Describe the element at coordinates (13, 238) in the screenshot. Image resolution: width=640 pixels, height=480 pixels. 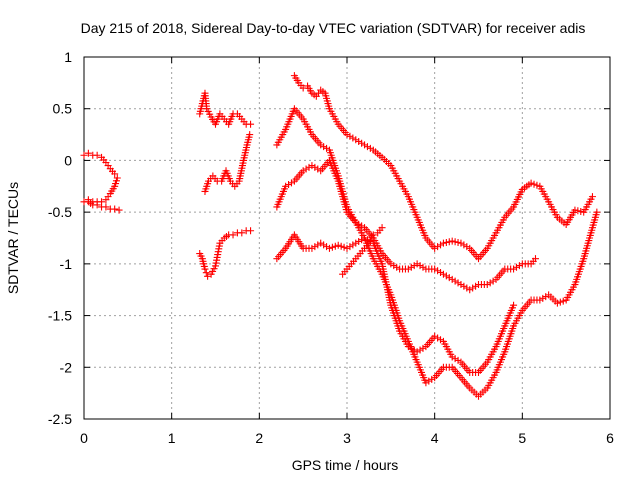
I see `y-axis-label: SDTVAR / TECUs` at that location.